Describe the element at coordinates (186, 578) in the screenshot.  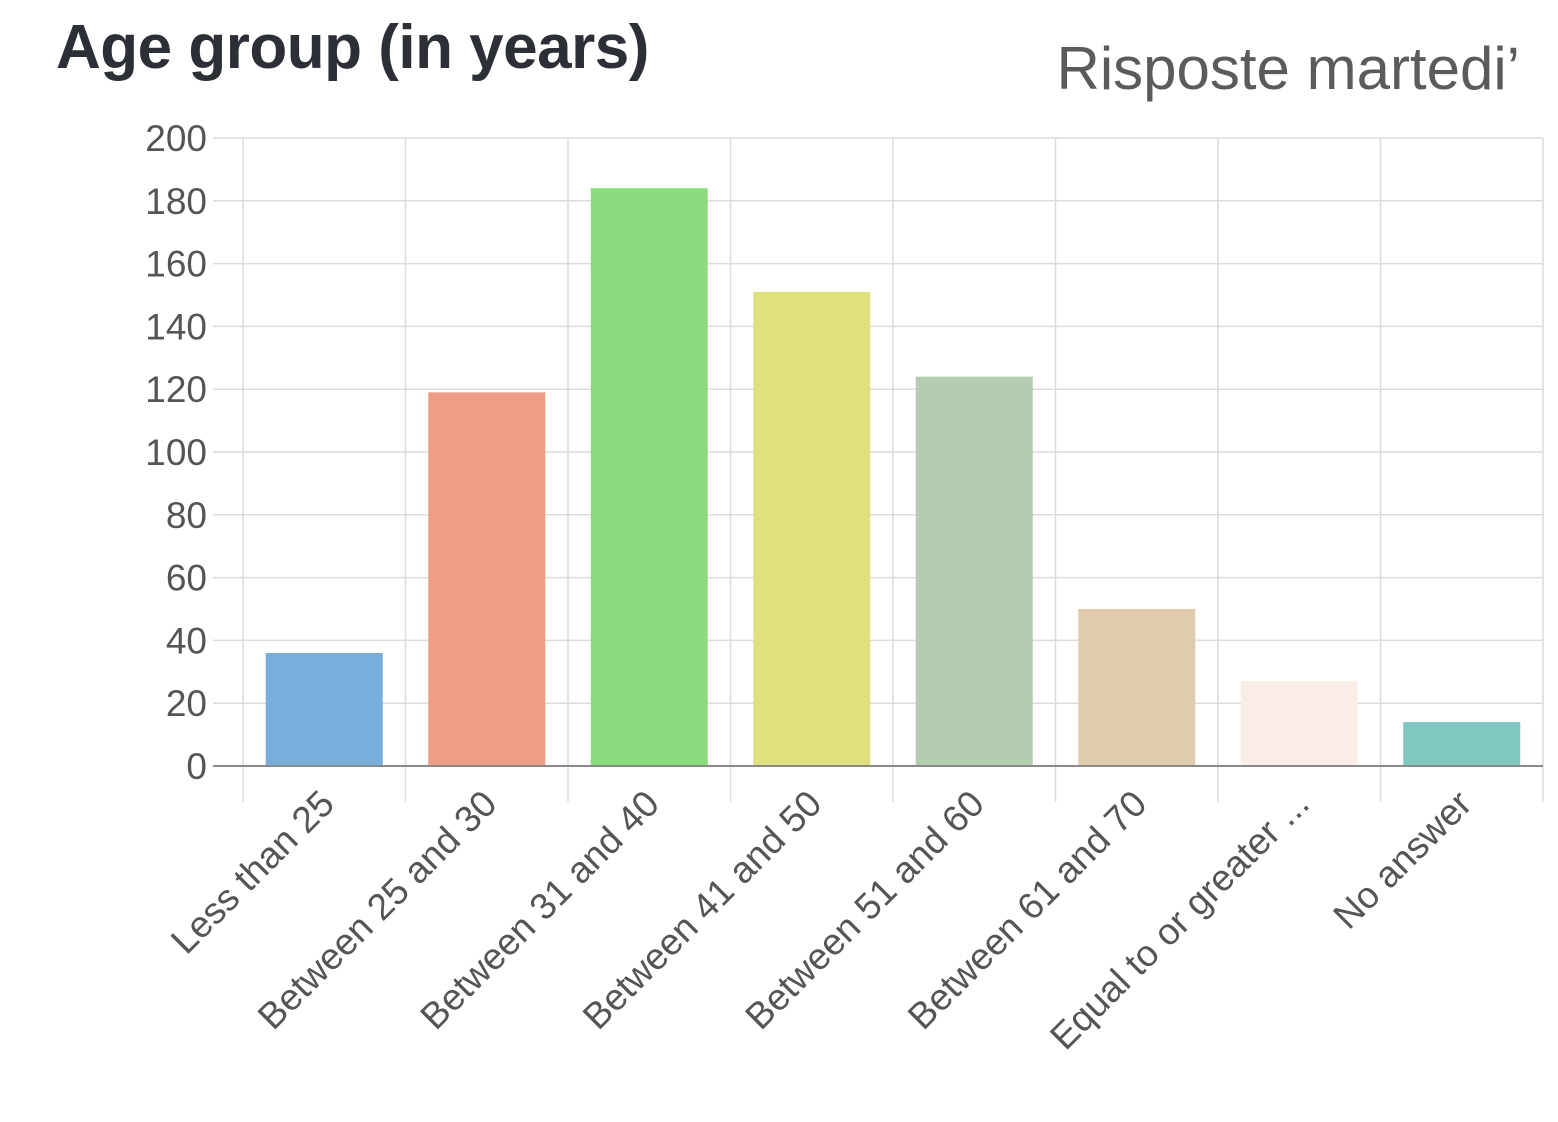
I see `y-tick-label: 60` at that location.